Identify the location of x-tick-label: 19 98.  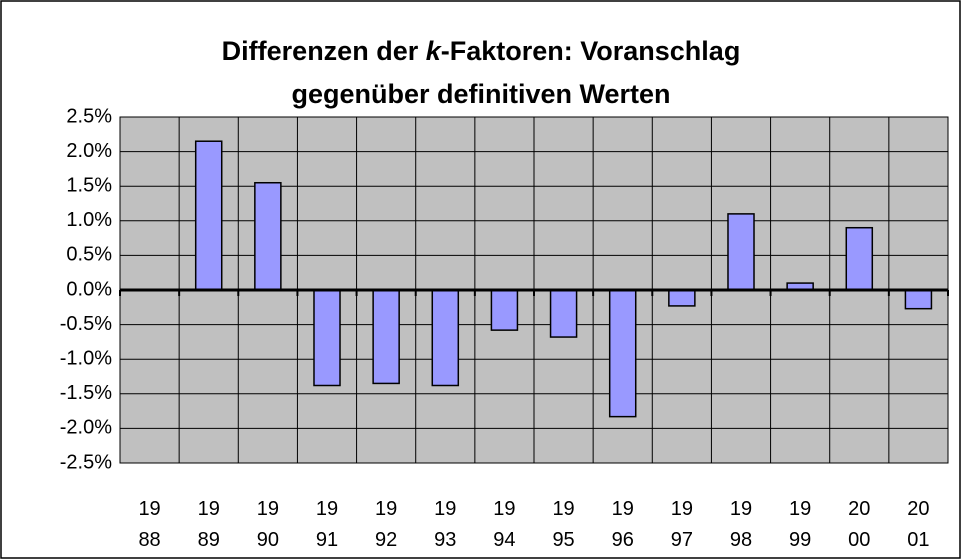
(741, 524).